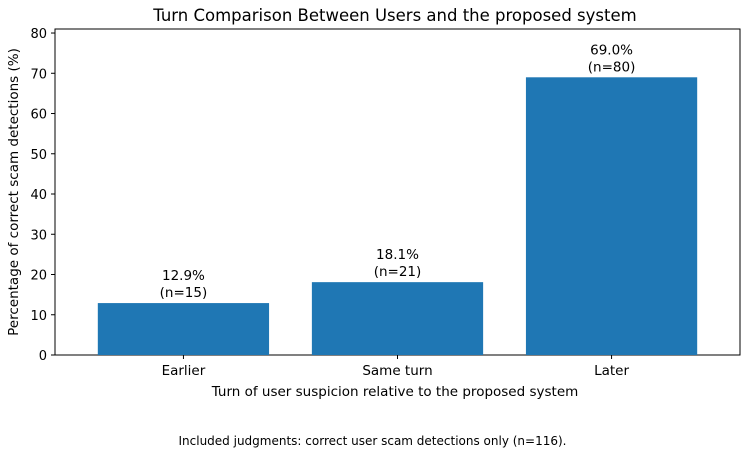  Describe the element at coordinates (43, 356) in the screenshot. I see `y-tick-label: 0` at that location.